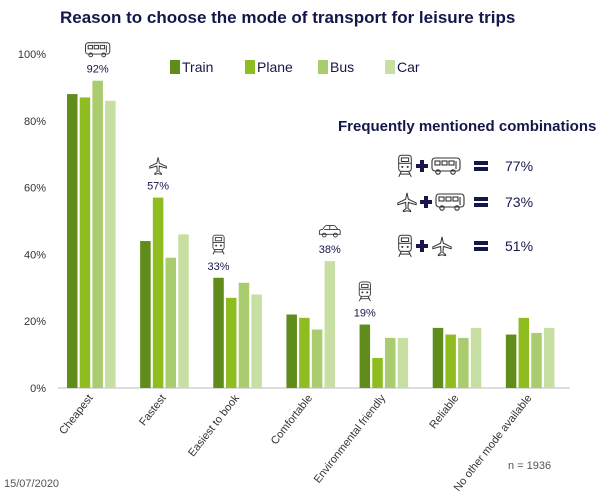 The width and height of the screenshot is (613, 499). Describe the element at coordinates (519, 202) in the screenshot. I see `combination-value: 73%` at that location.